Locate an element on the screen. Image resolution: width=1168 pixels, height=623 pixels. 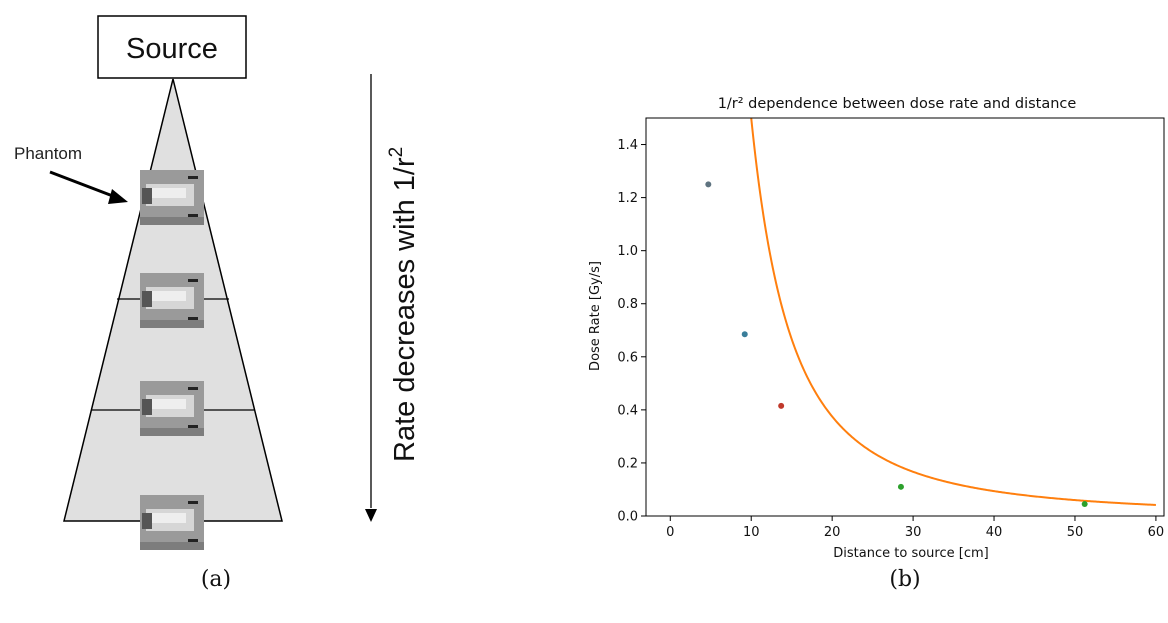
source-label: Source is located at coordinates (172, 49).